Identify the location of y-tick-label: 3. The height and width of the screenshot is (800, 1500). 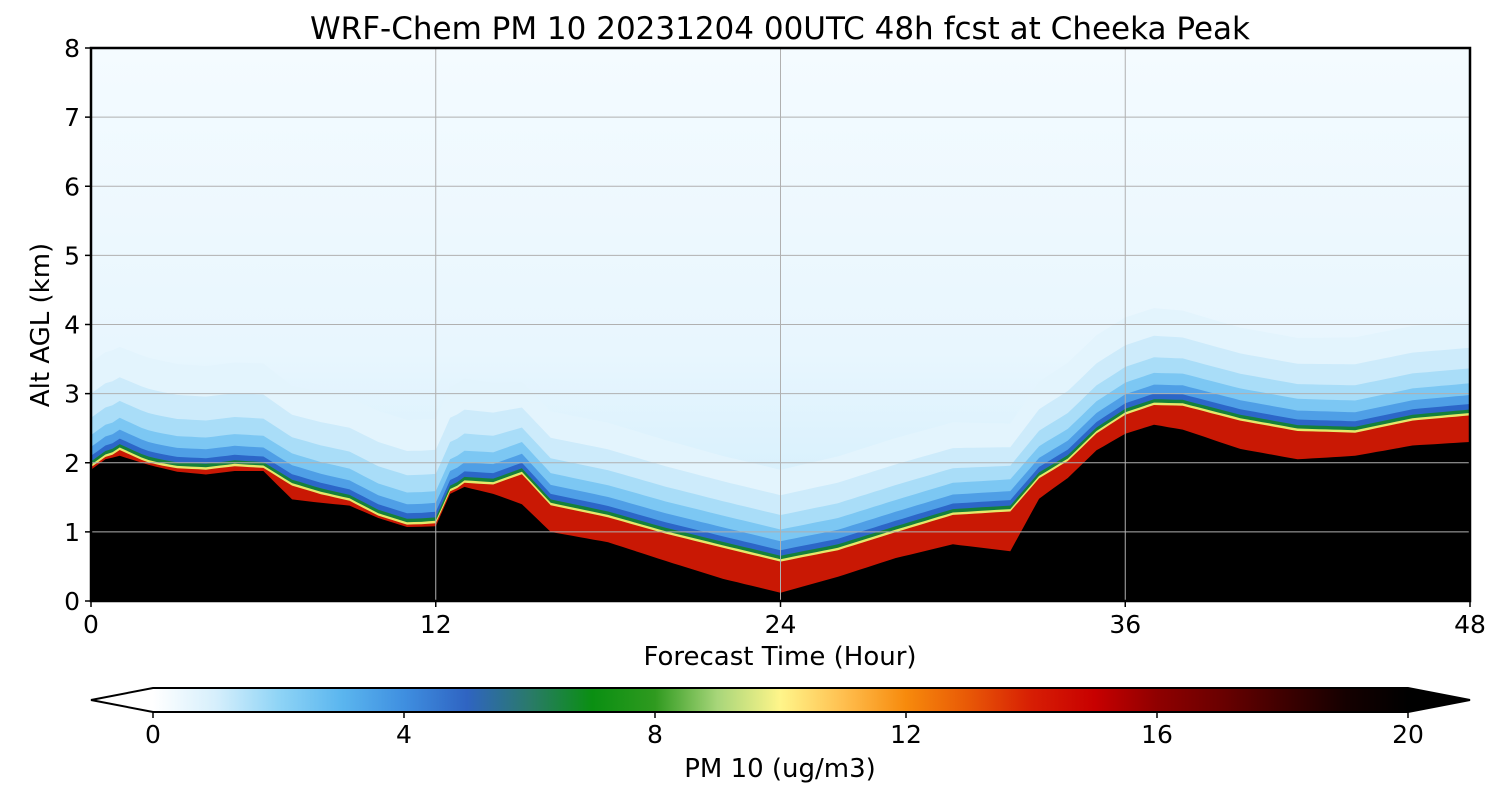
(72, 394).